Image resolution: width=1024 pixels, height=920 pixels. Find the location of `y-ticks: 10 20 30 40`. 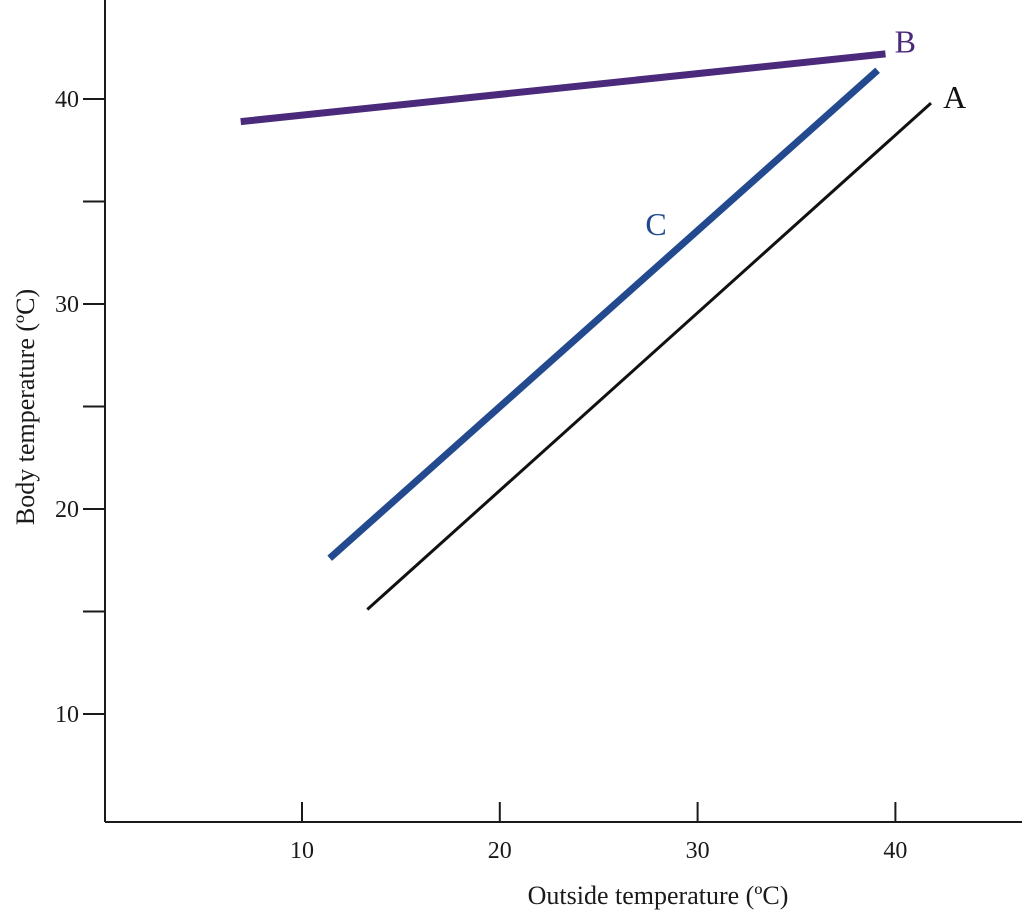

y-ticks: 10 20 30 40 is located at coordinates (80, 407).